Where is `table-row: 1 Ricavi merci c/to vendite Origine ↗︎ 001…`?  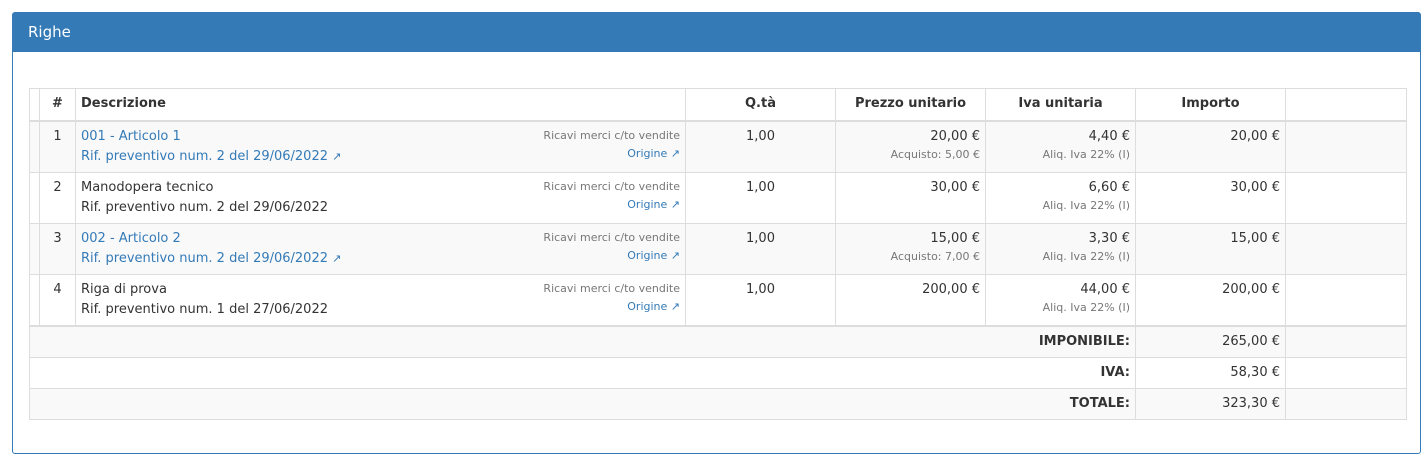 table-row: 1 Ricavi merci c/to vendite Origine ↗︎ 001… is located at coordinates (718, 146).